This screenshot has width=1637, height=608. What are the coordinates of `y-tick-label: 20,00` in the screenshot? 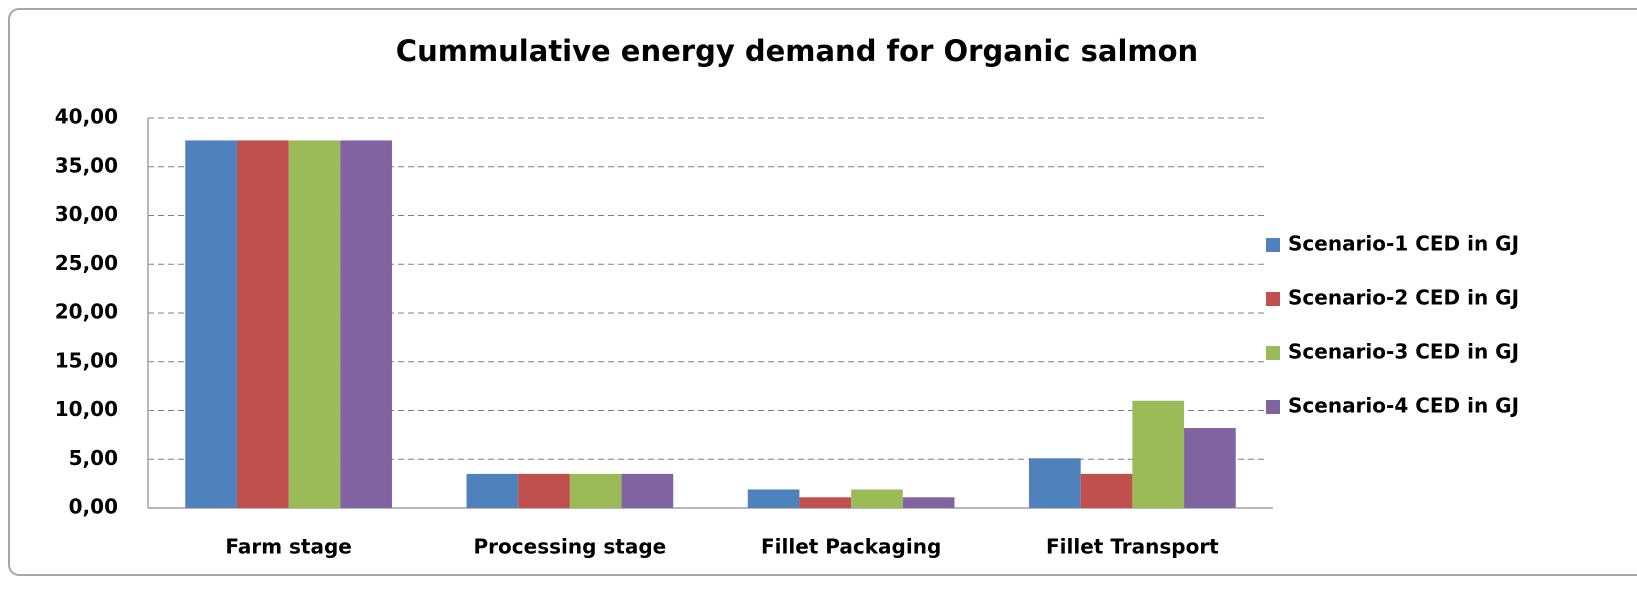 It's located at (86, 312).